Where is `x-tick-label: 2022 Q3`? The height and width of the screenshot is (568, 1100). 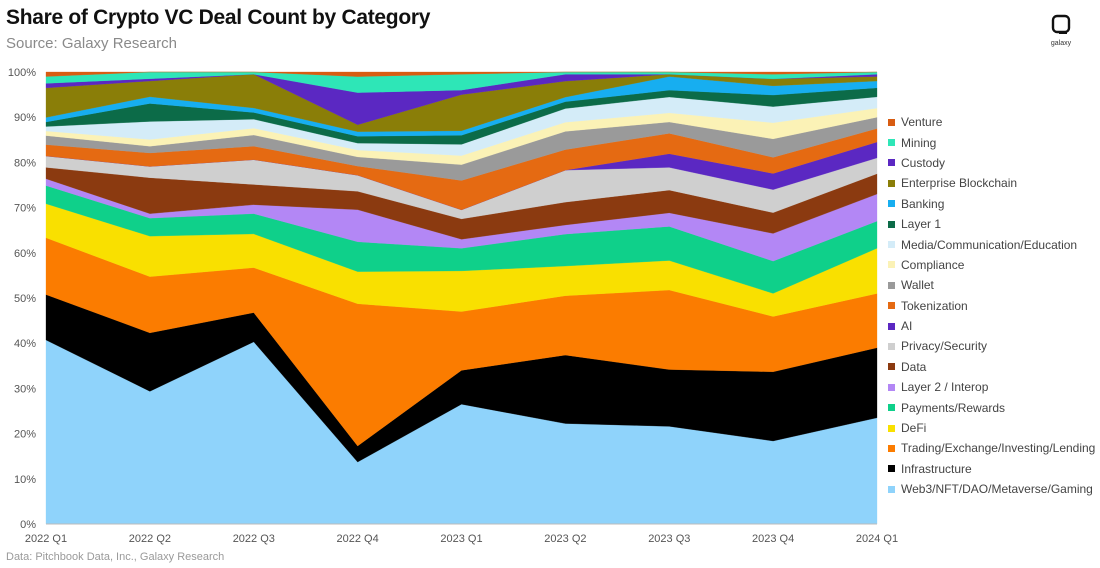
x-tick-label: 2022 Q3 is located at coordinates (254, 539).